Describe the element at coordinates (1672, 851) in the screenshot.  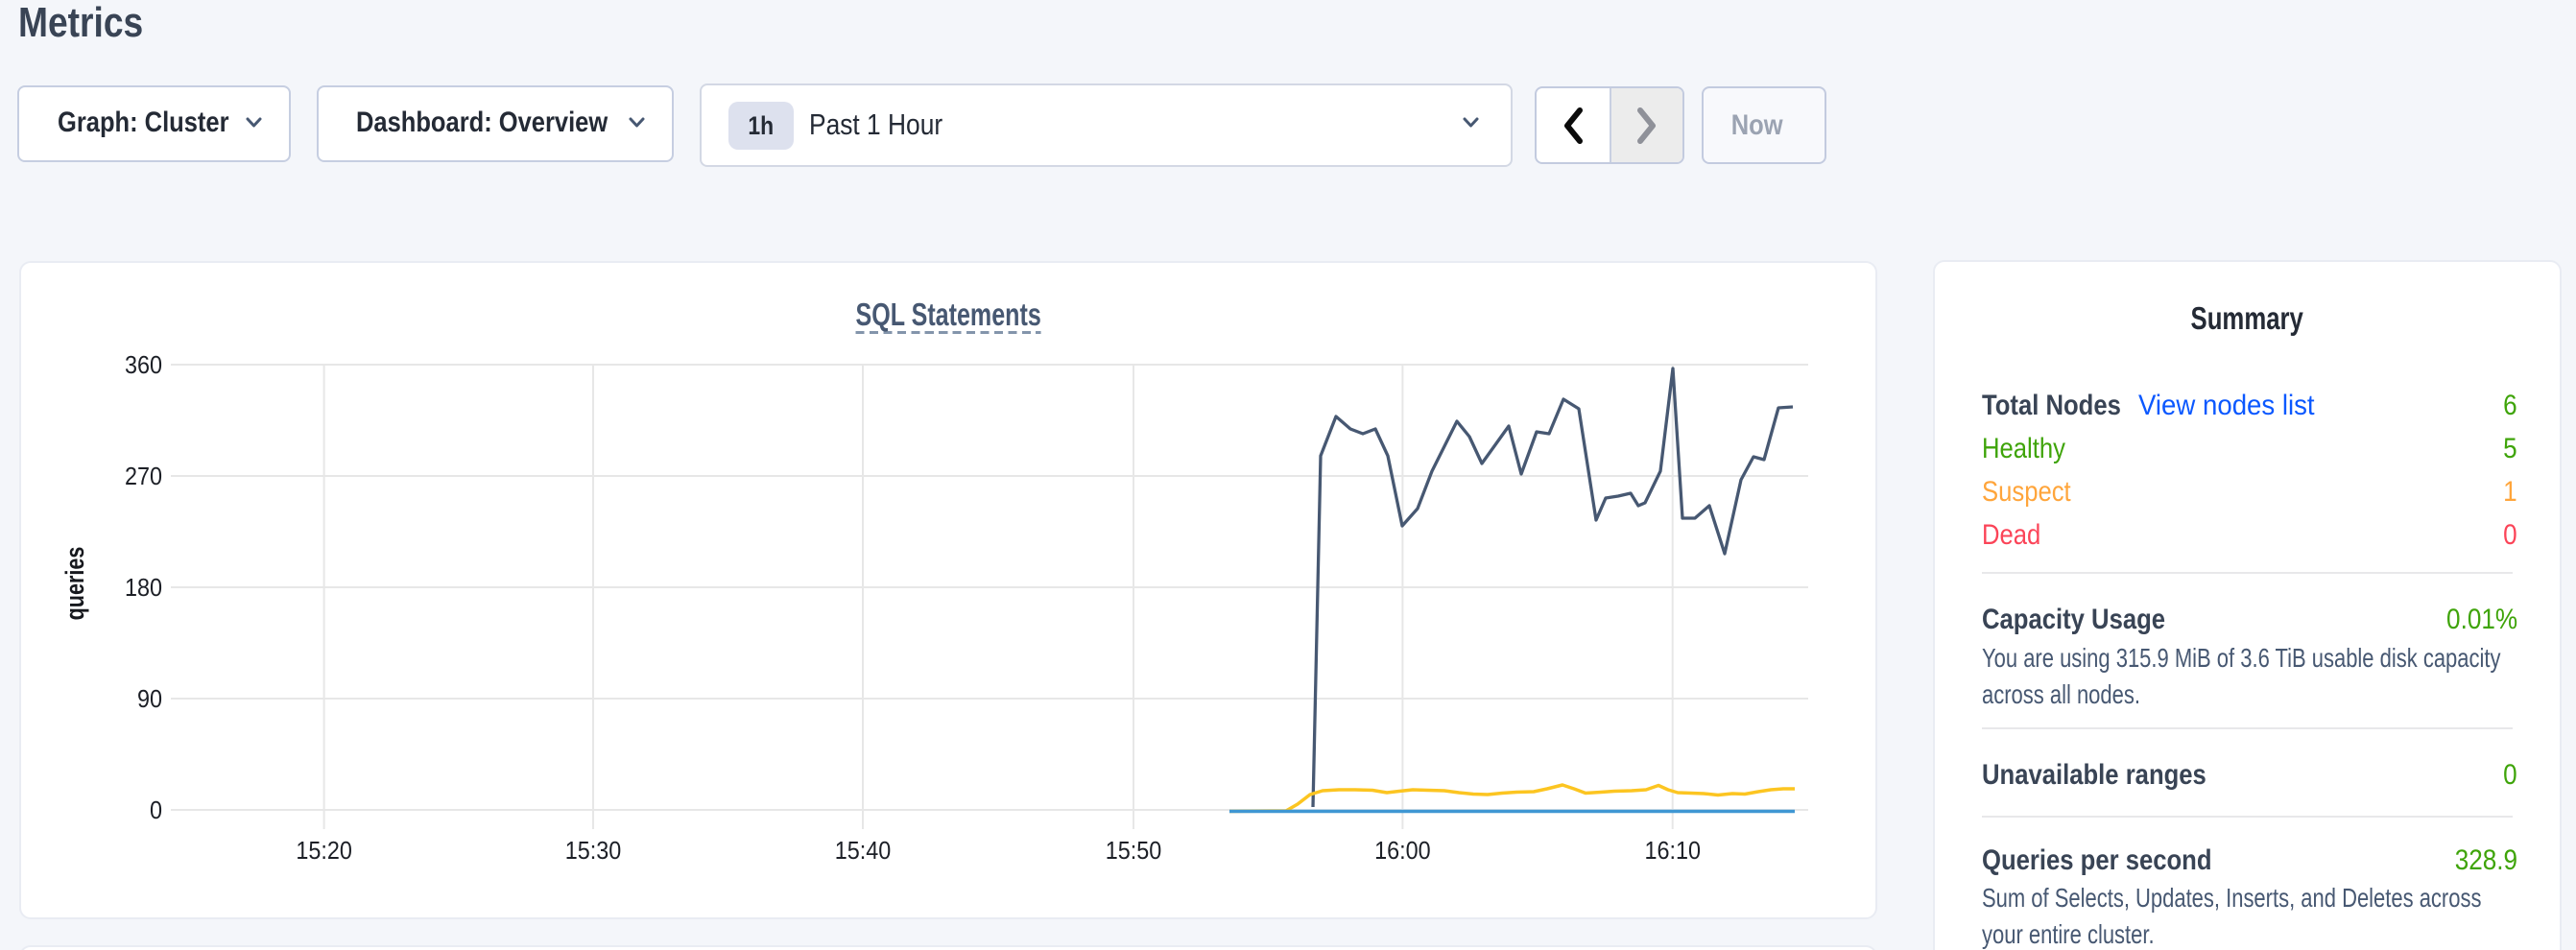
I see `svg-text: 16:10` at that location.